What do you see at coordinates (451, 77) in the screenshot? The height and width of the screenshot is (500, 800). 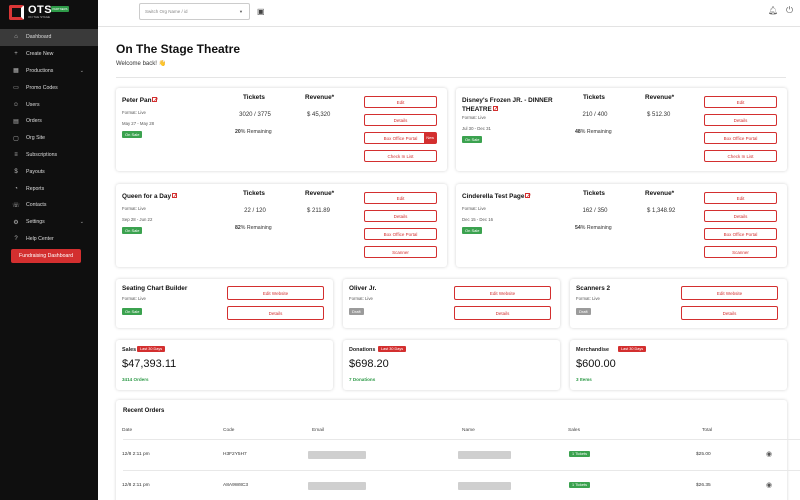 I see `divider` at bounding box center [451, 77].